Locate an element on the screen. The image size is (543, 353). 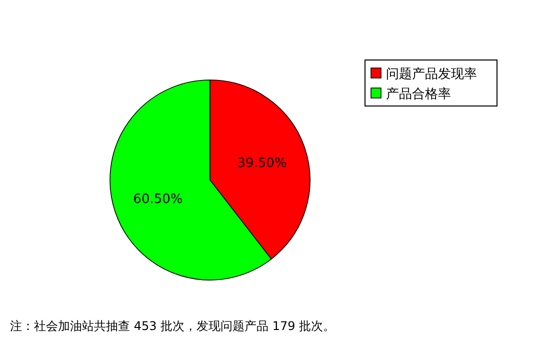
legend-label: 产品合格率 is located at coordinates (418, 94).